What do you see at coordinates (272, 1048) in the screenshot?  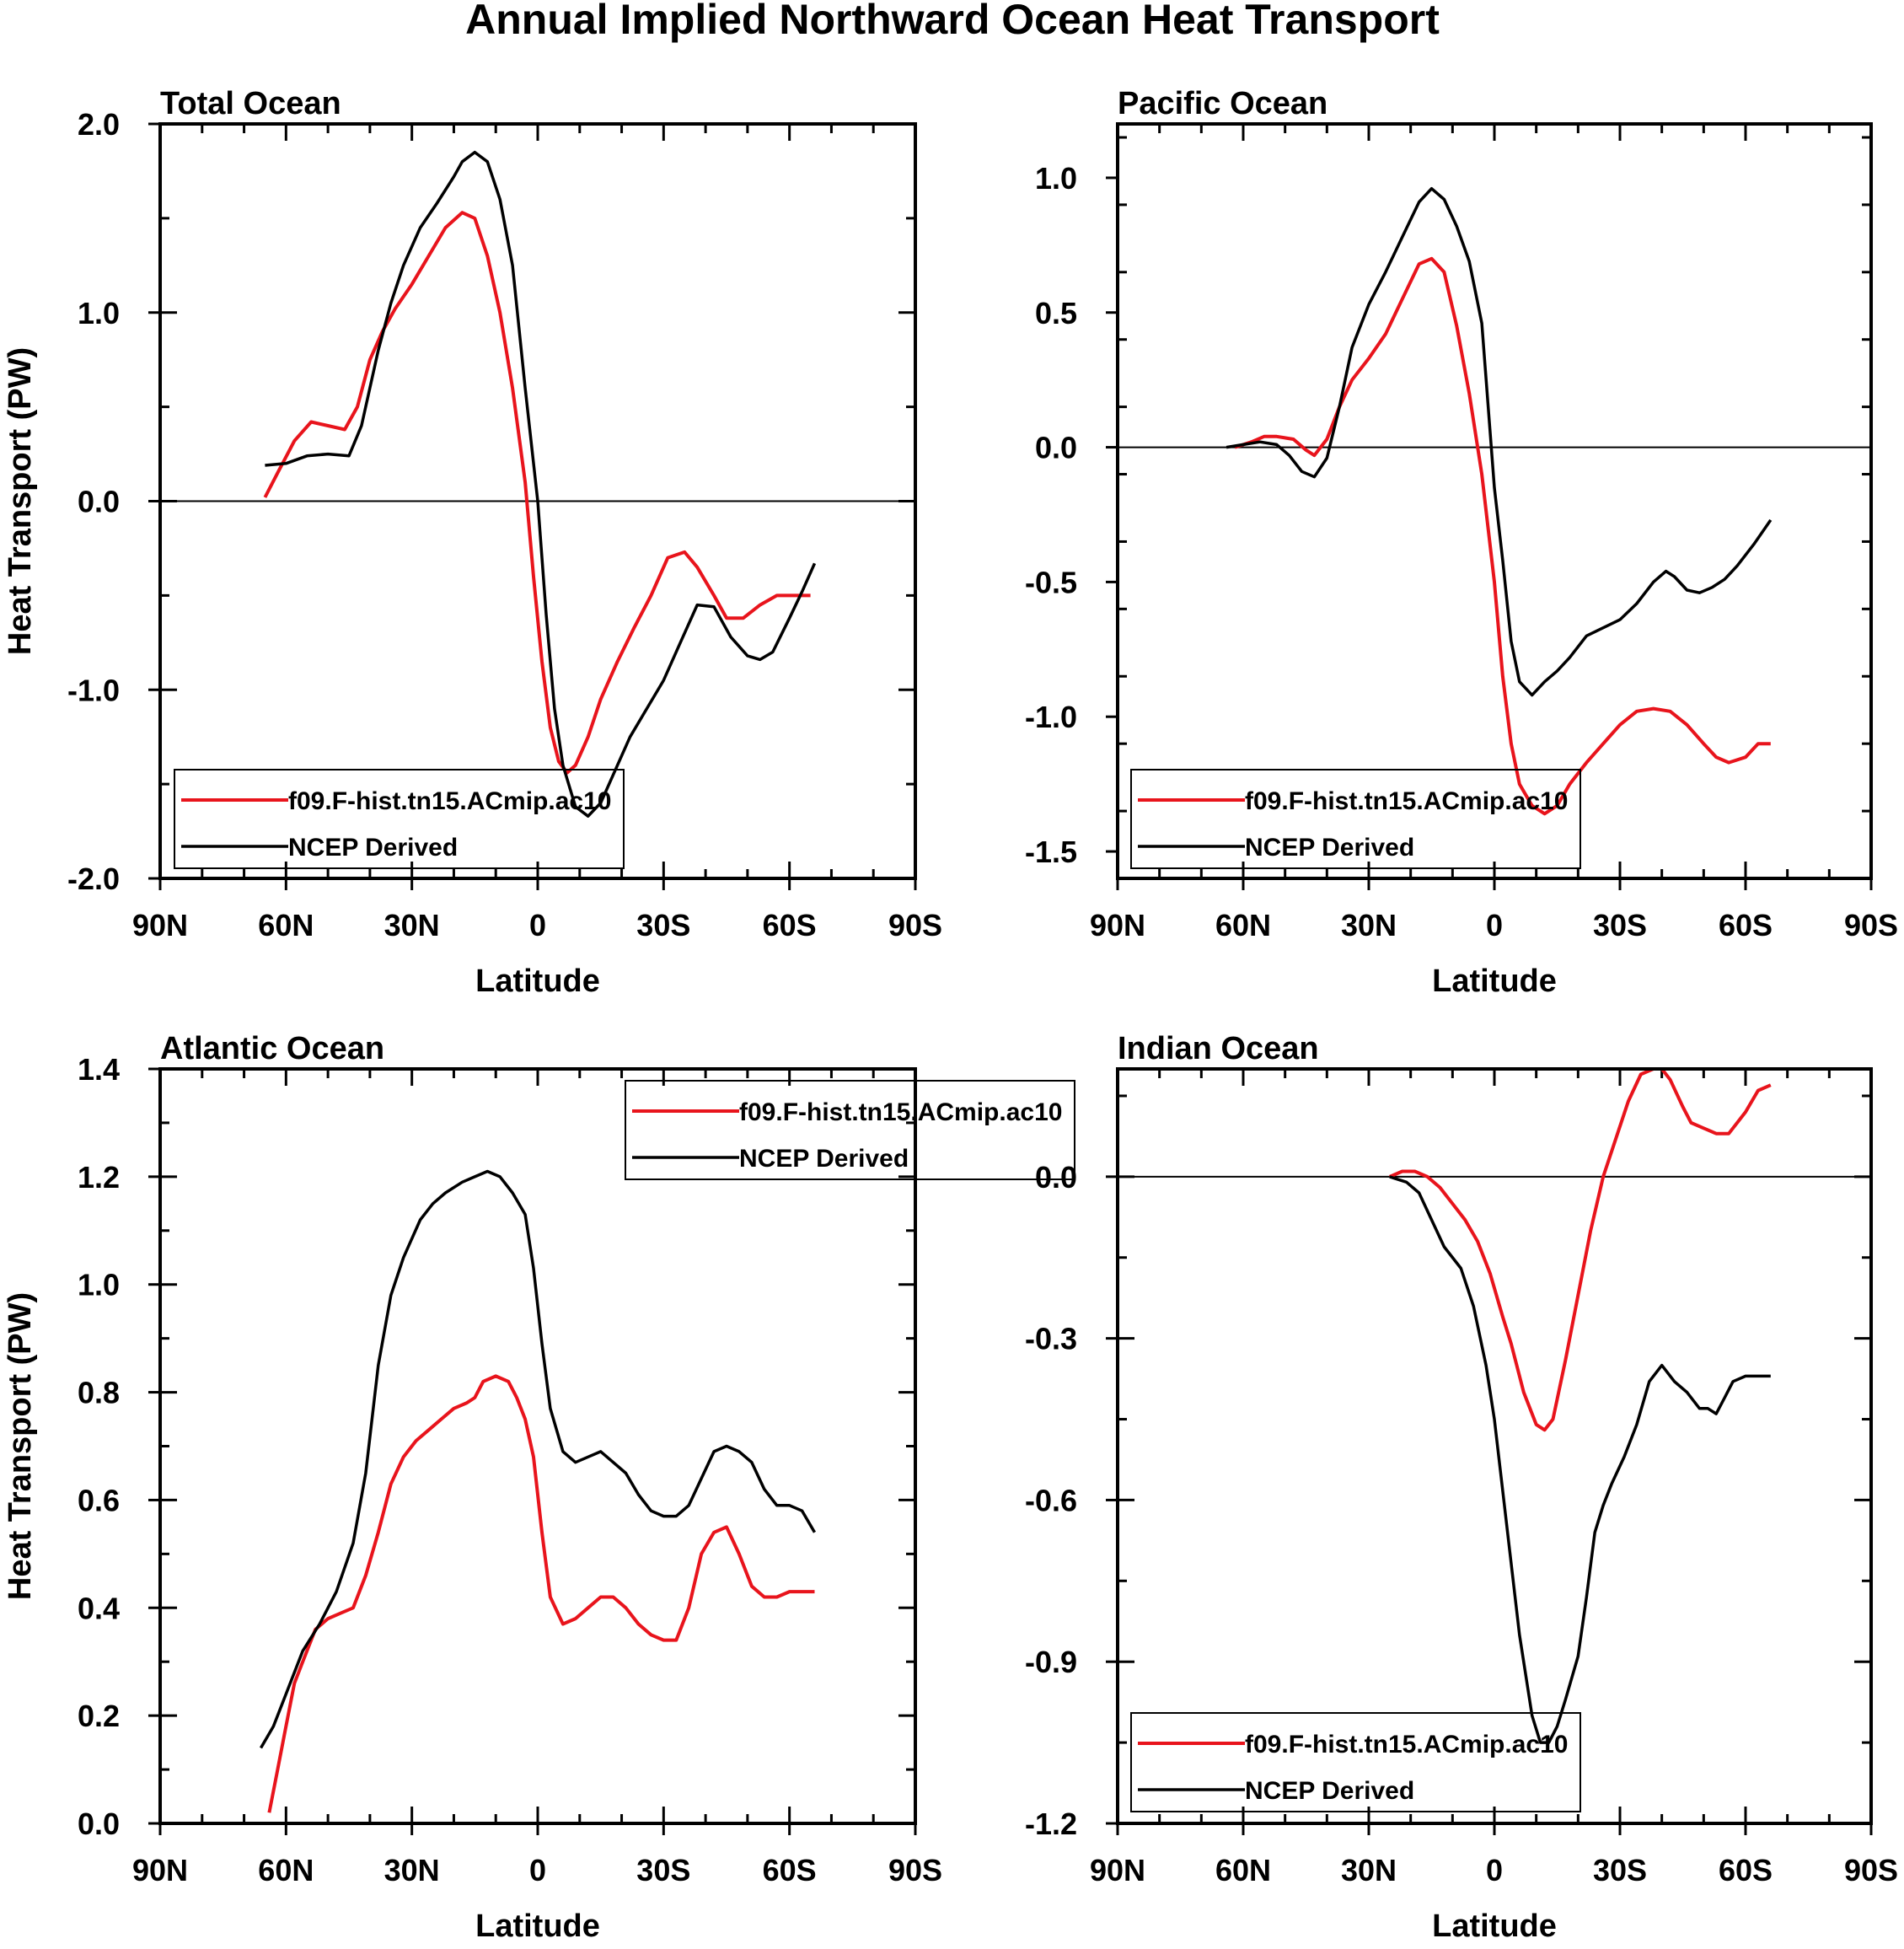 I see `panel-title: Atlantic Ocean` at bounding box center [272, 1048].